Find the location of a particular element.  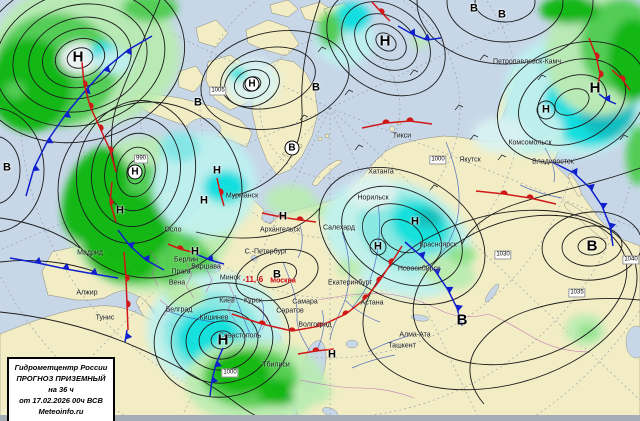

city-label: Красноярск is located at coordinates (438, 245).